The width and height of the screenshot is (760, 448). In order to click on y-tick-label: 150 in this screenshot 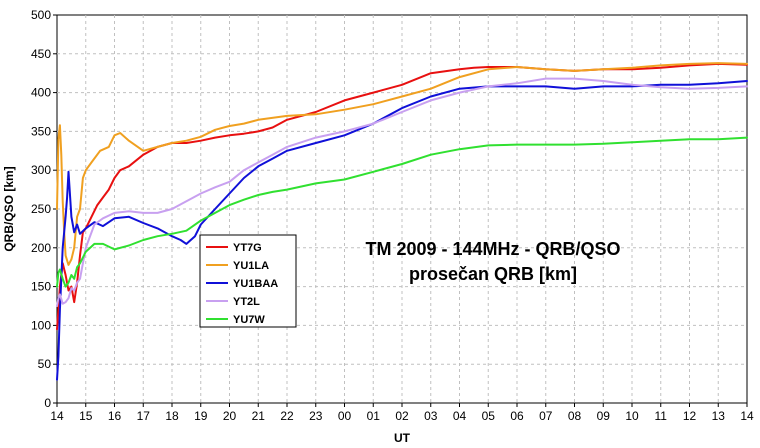, I will do `click(41, 287)`.